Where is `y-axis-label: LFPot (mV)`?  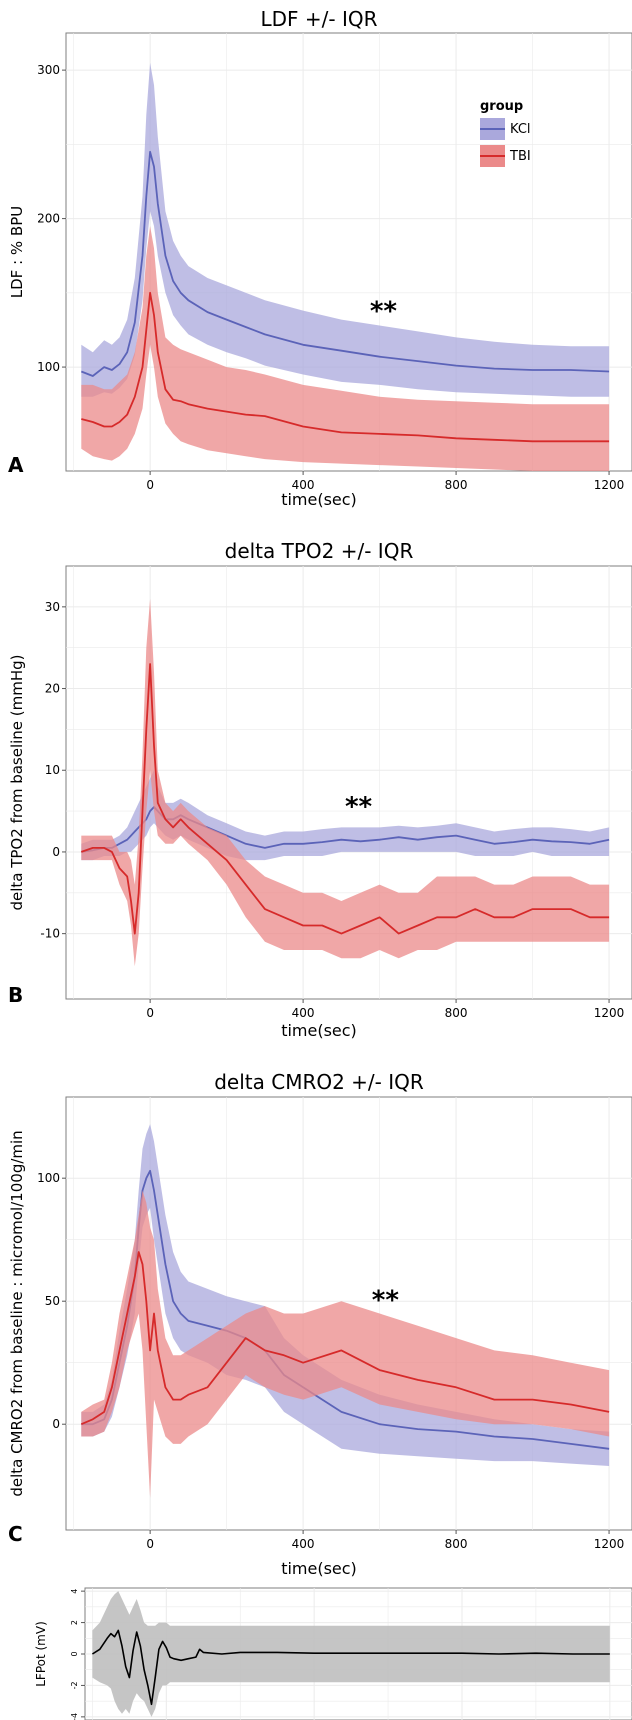 y-axis-label: LFPot (mV) is located at coordinates (41, 1654).